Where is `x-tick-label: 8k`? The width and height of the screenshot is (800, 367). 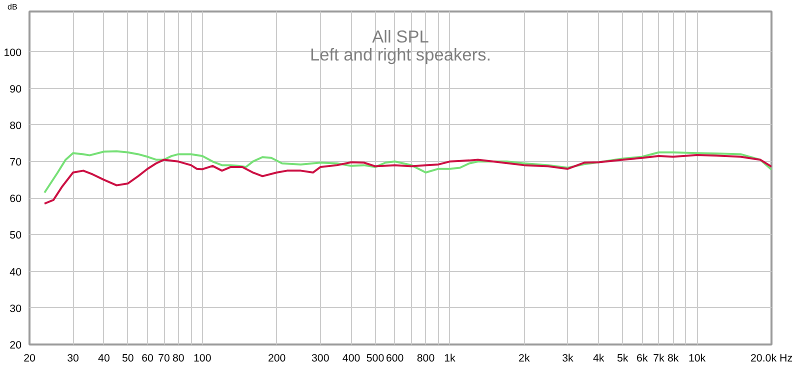
x-tick-label: 8k is located at coordinates (673, 358).